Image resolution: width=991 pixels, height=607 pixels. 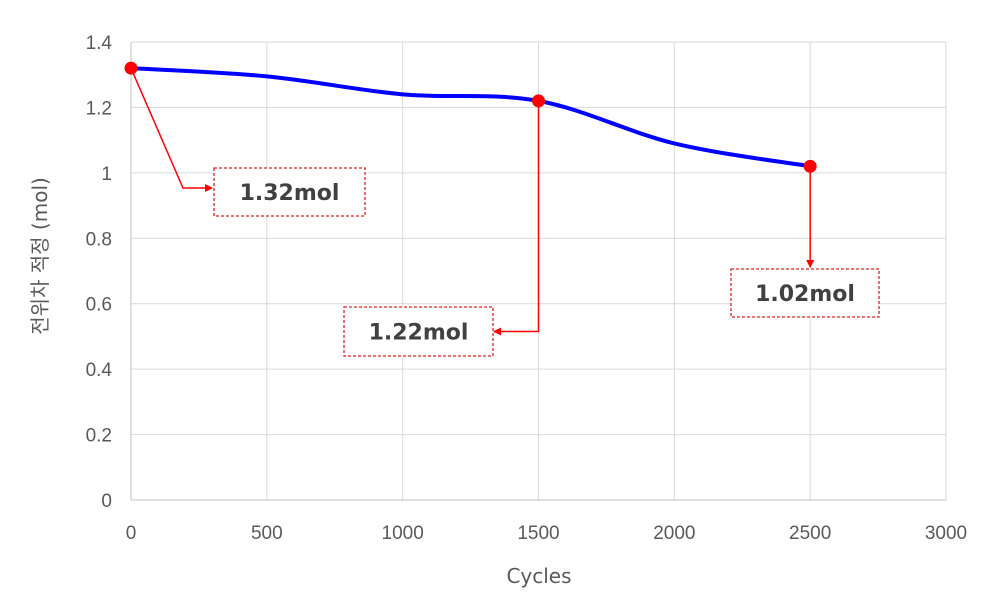 I want to click on series-line, so click(x=471, y=117).